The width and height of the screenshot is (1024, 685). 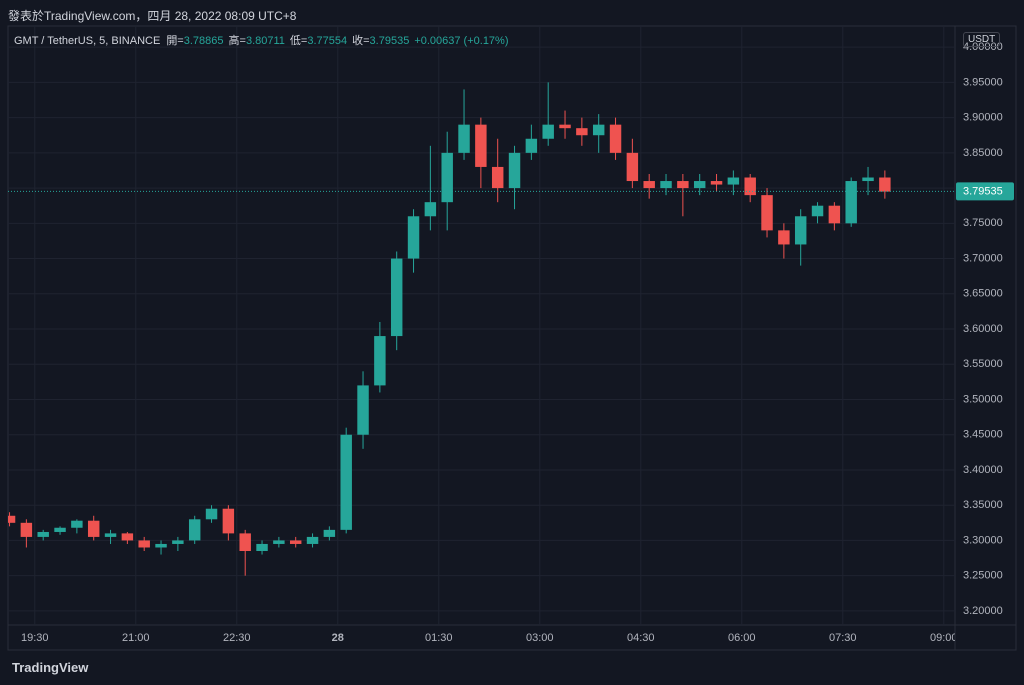 What do you see at coordinates (327, 41) in the screenshot?
I see `ohlc-value: 3.77554` at bounding box center [327, 41].